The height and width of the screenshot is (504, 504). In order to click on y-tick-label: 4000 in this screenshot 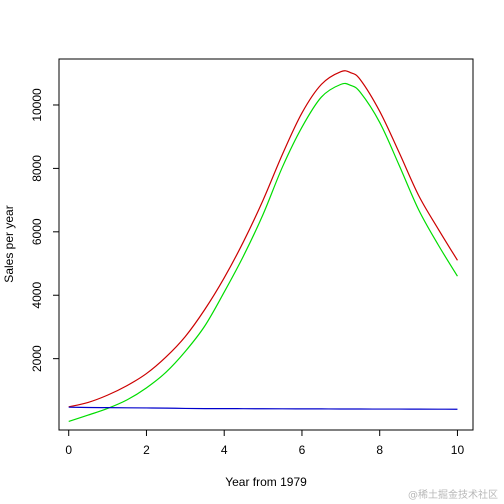, I will do `click(37, 295)`.